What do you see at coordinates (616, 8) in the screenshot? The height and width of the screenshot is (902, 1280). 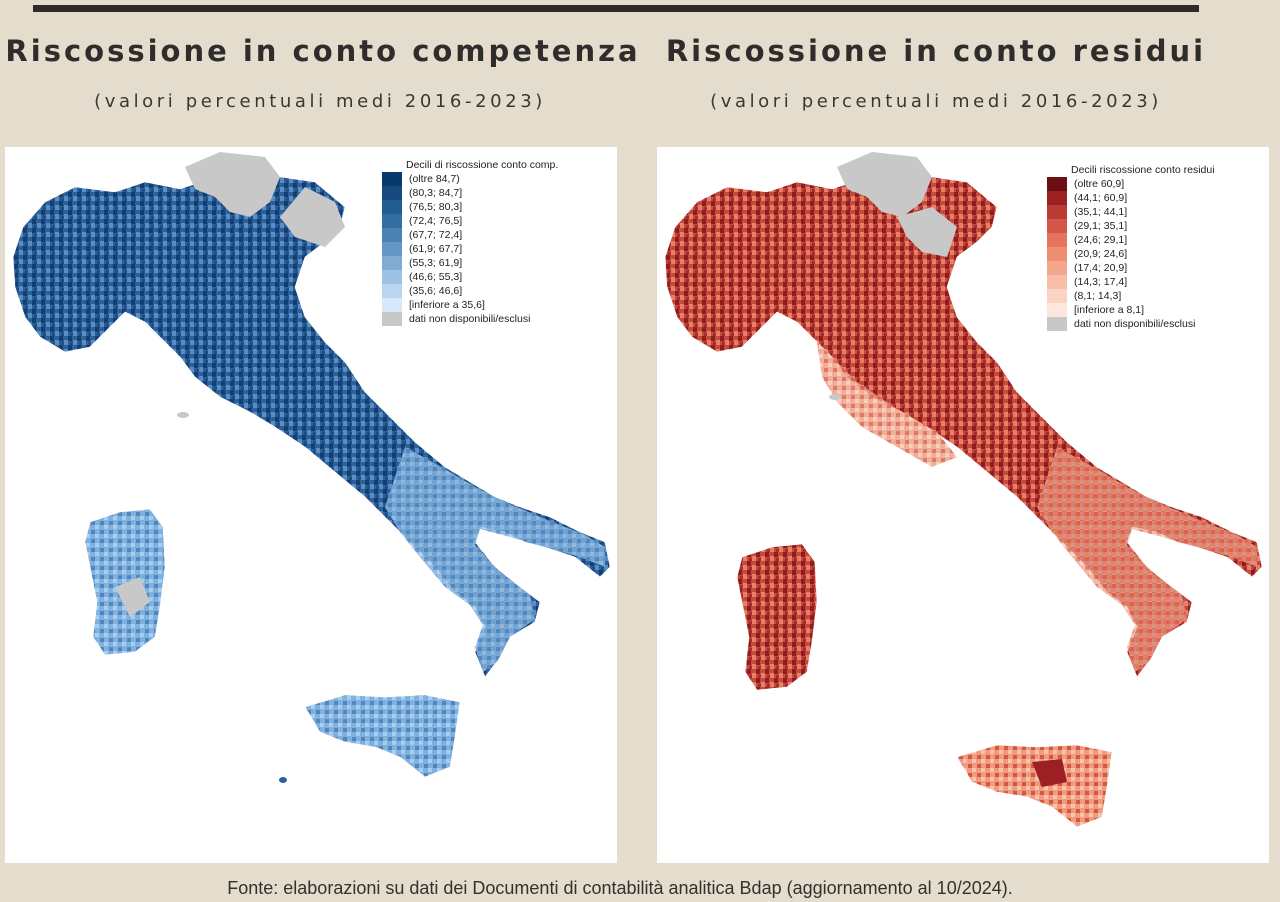 I see `top-divider` at bounding box center [616, 8].